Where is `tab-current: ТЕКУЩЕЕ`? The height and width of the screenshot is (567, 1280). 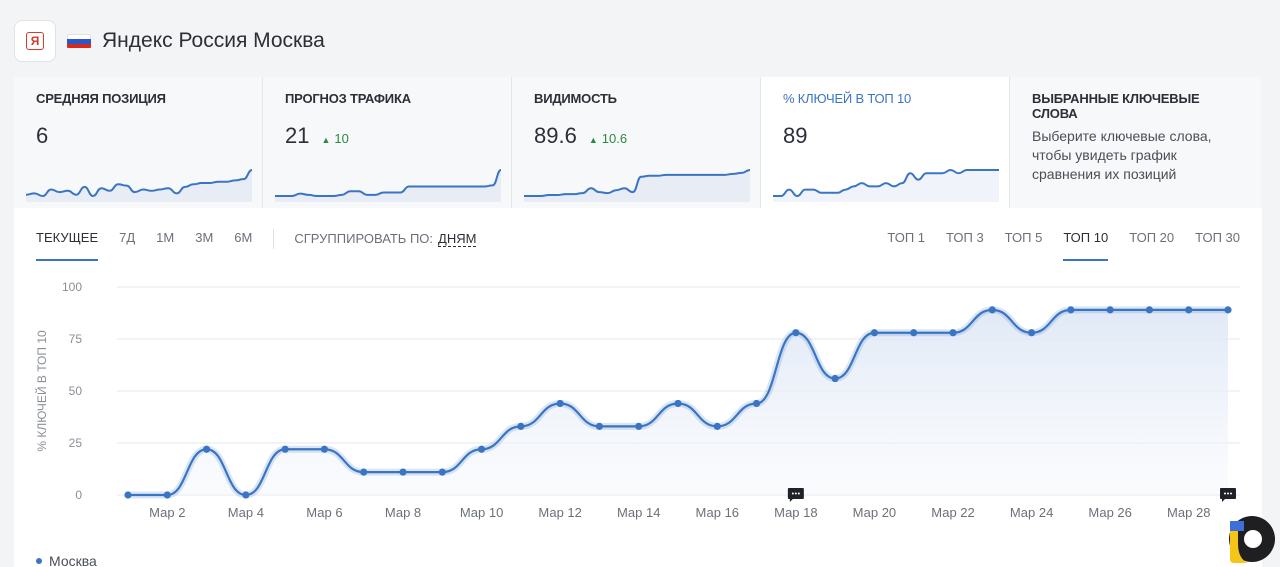
tab-current: ТЕКУЩЕЕ is located at coordinates (67, 245).